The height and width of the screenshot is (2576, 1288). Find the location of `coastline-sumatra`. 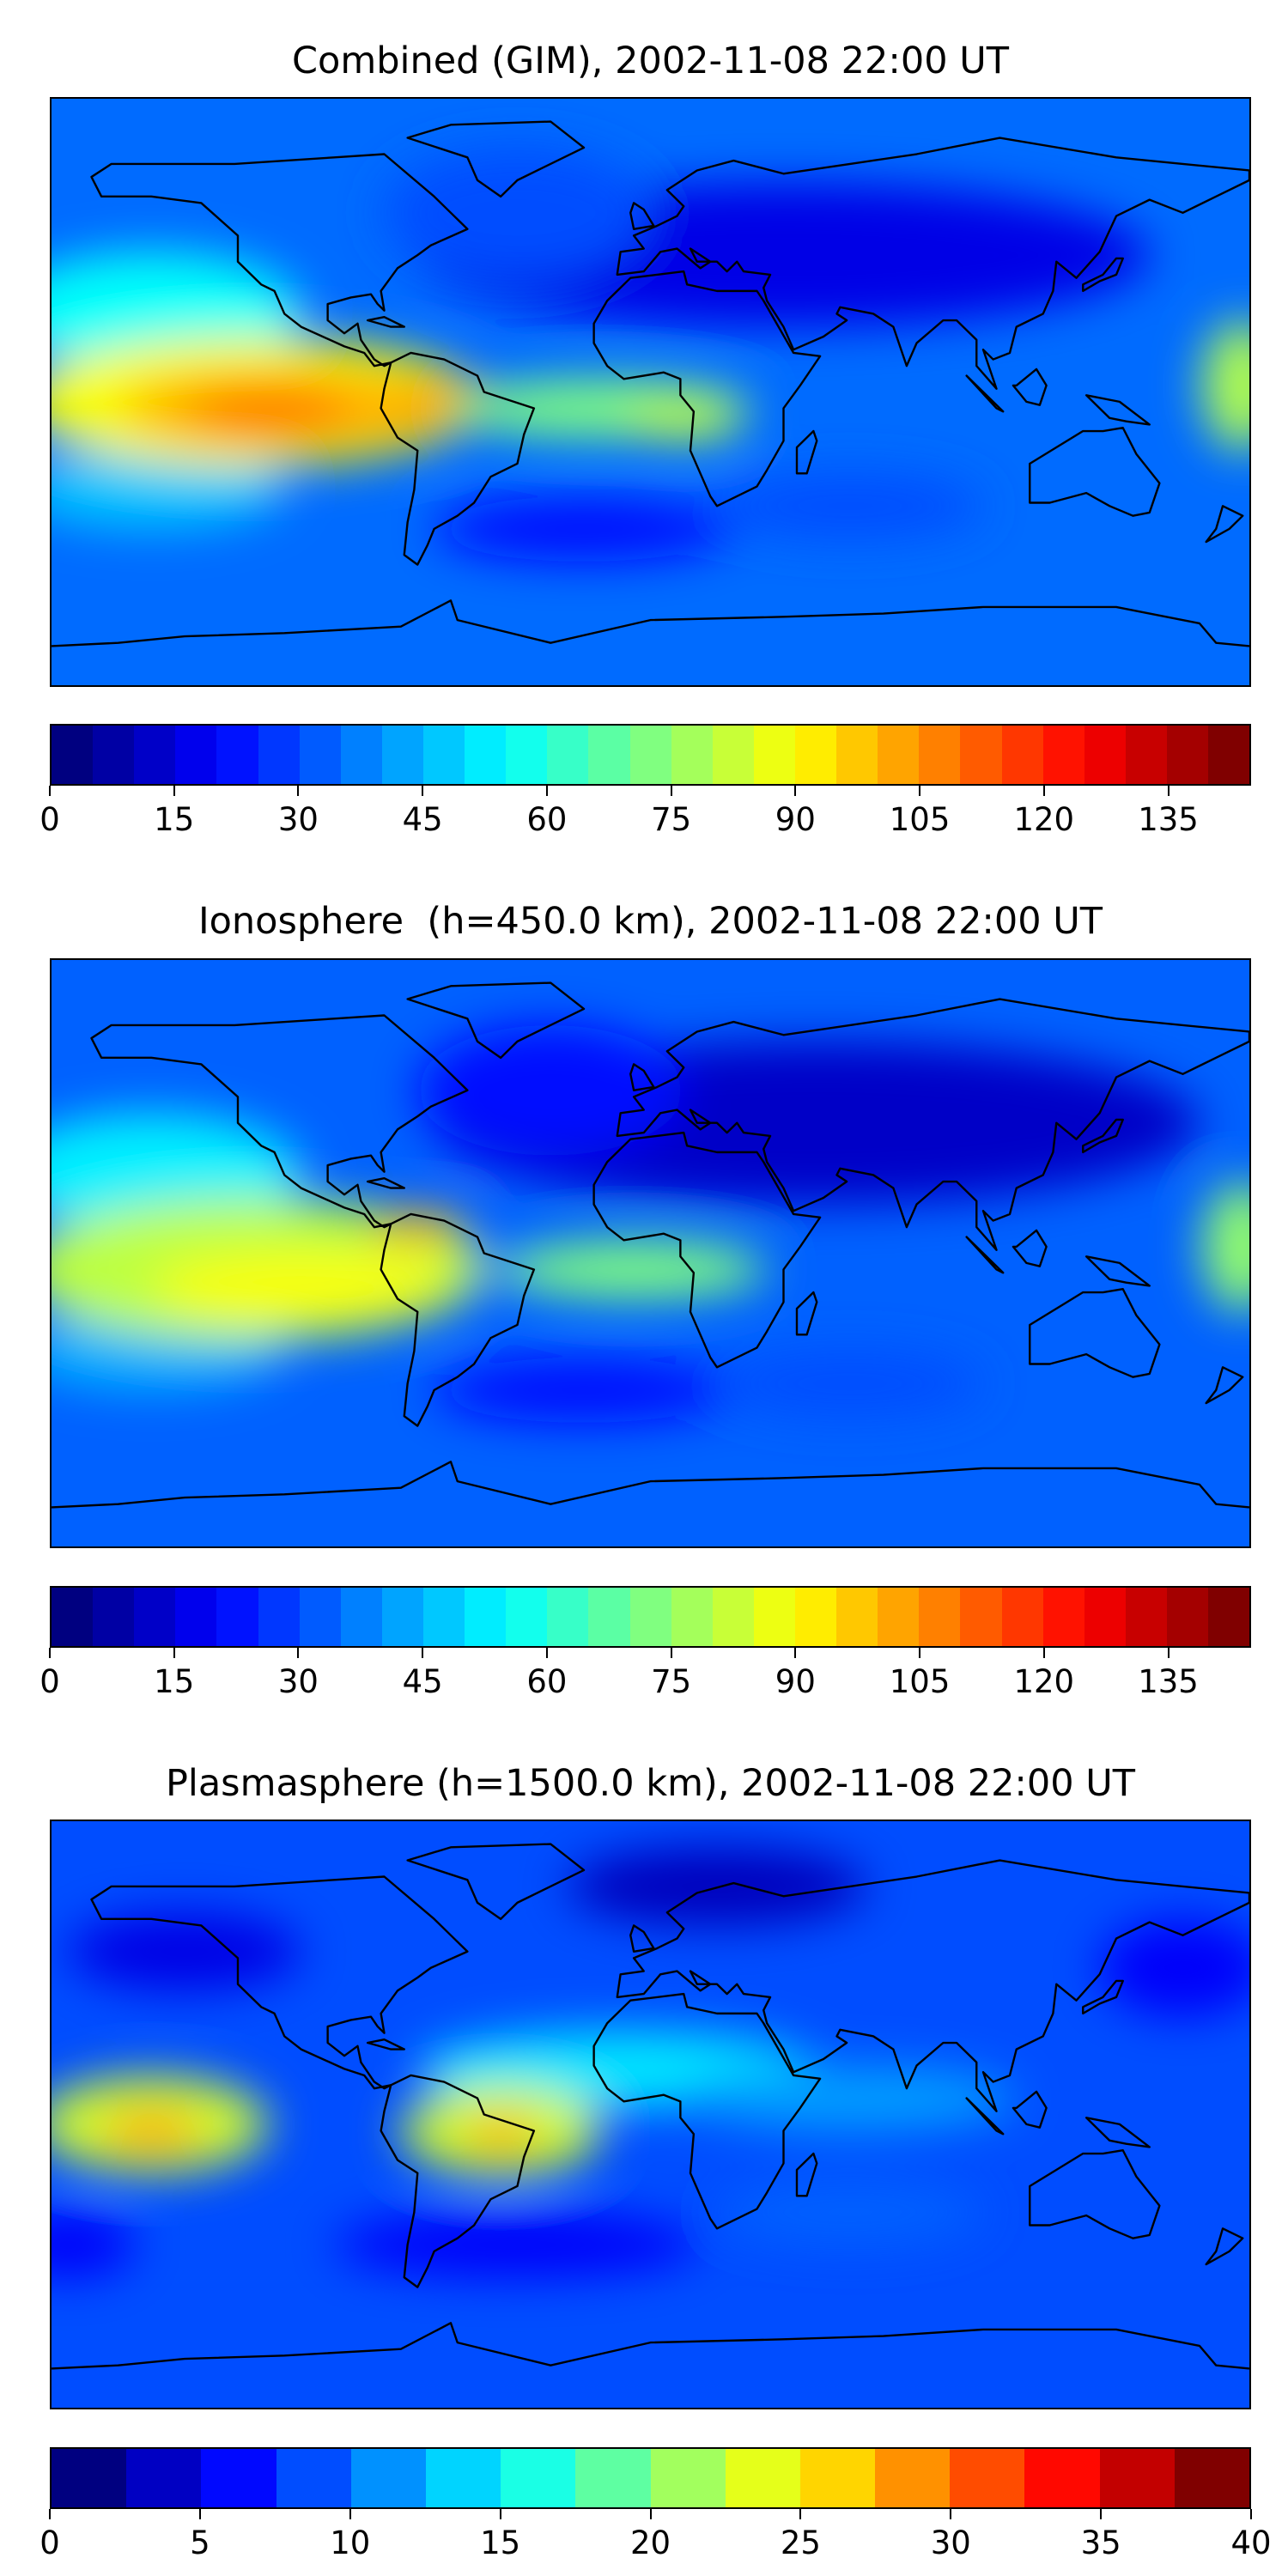

coastline-sumatra is located at coordinates (985, 394).